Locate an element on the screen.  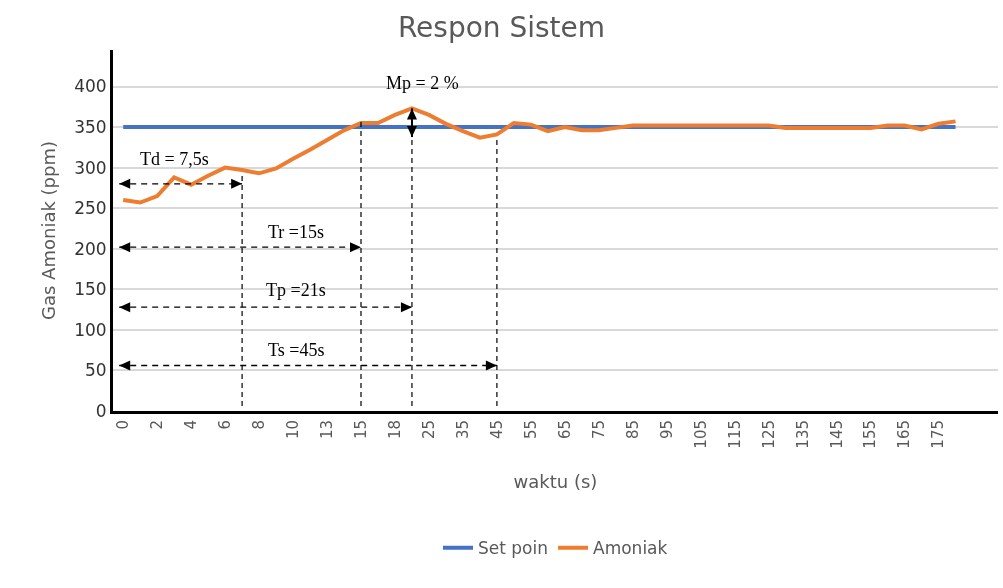
x-tick-label: 115 is located at coordinates (734, 434).